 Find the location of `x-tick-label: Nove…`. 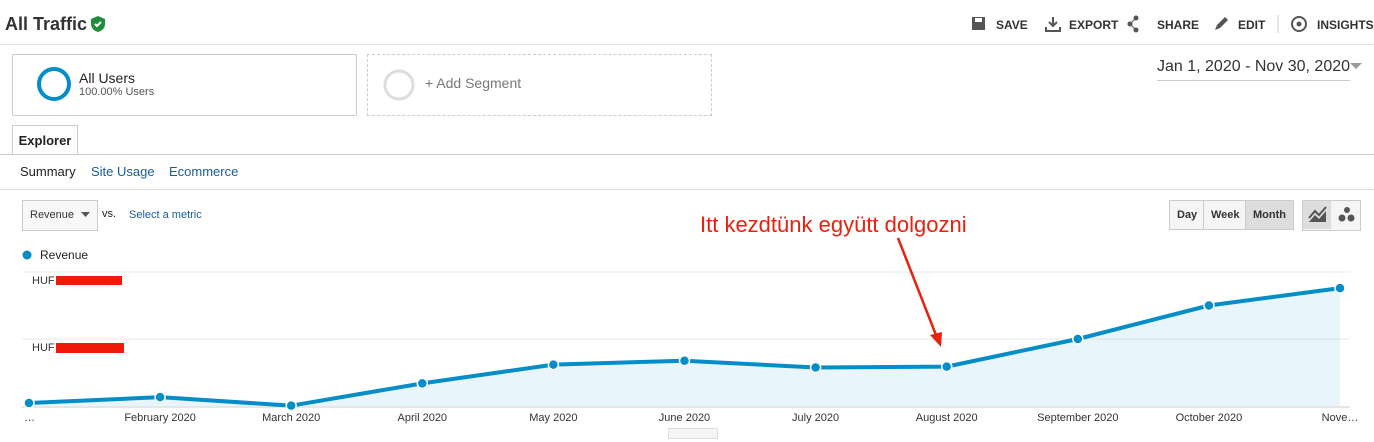

x-tick-label: Nove… is located at coordinates (1340, 418).